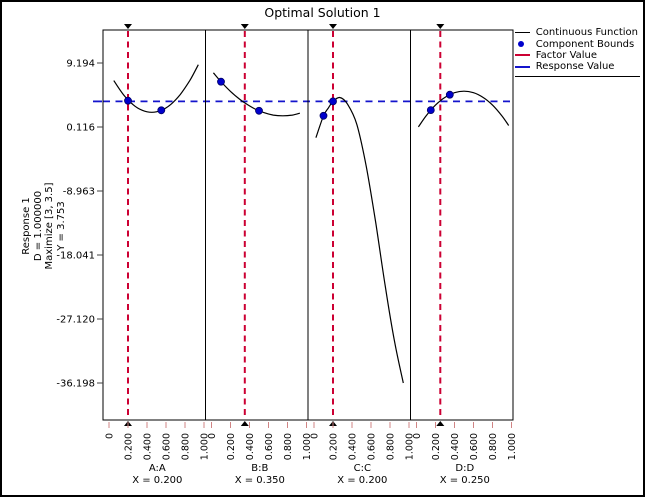 Image resolution: width=645 pixels, height=497 pixels. I want to click on legend-item-continuous-function: Continuous Function, so click(576, 33).